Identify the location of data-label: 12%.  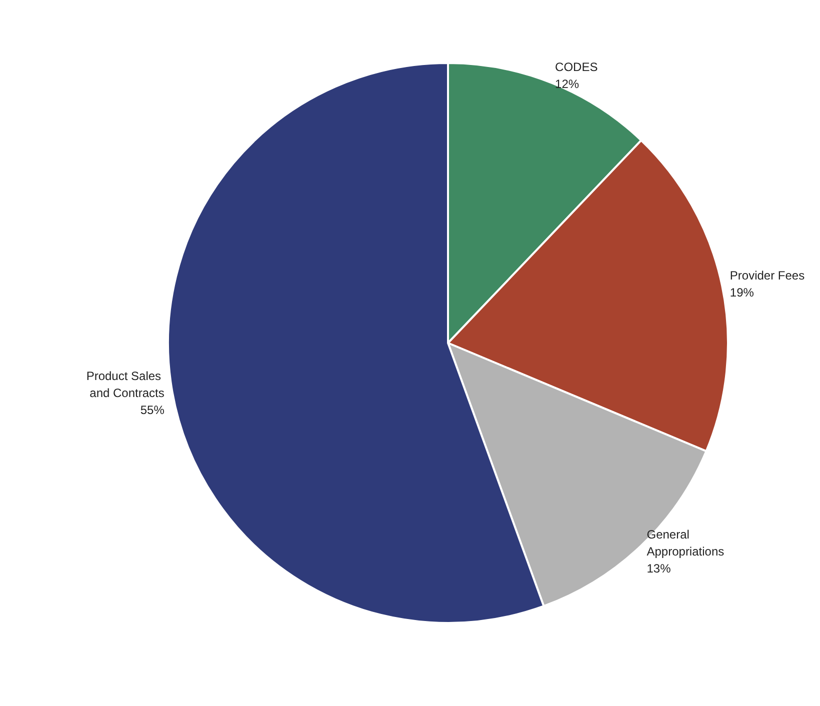
(567, 84).